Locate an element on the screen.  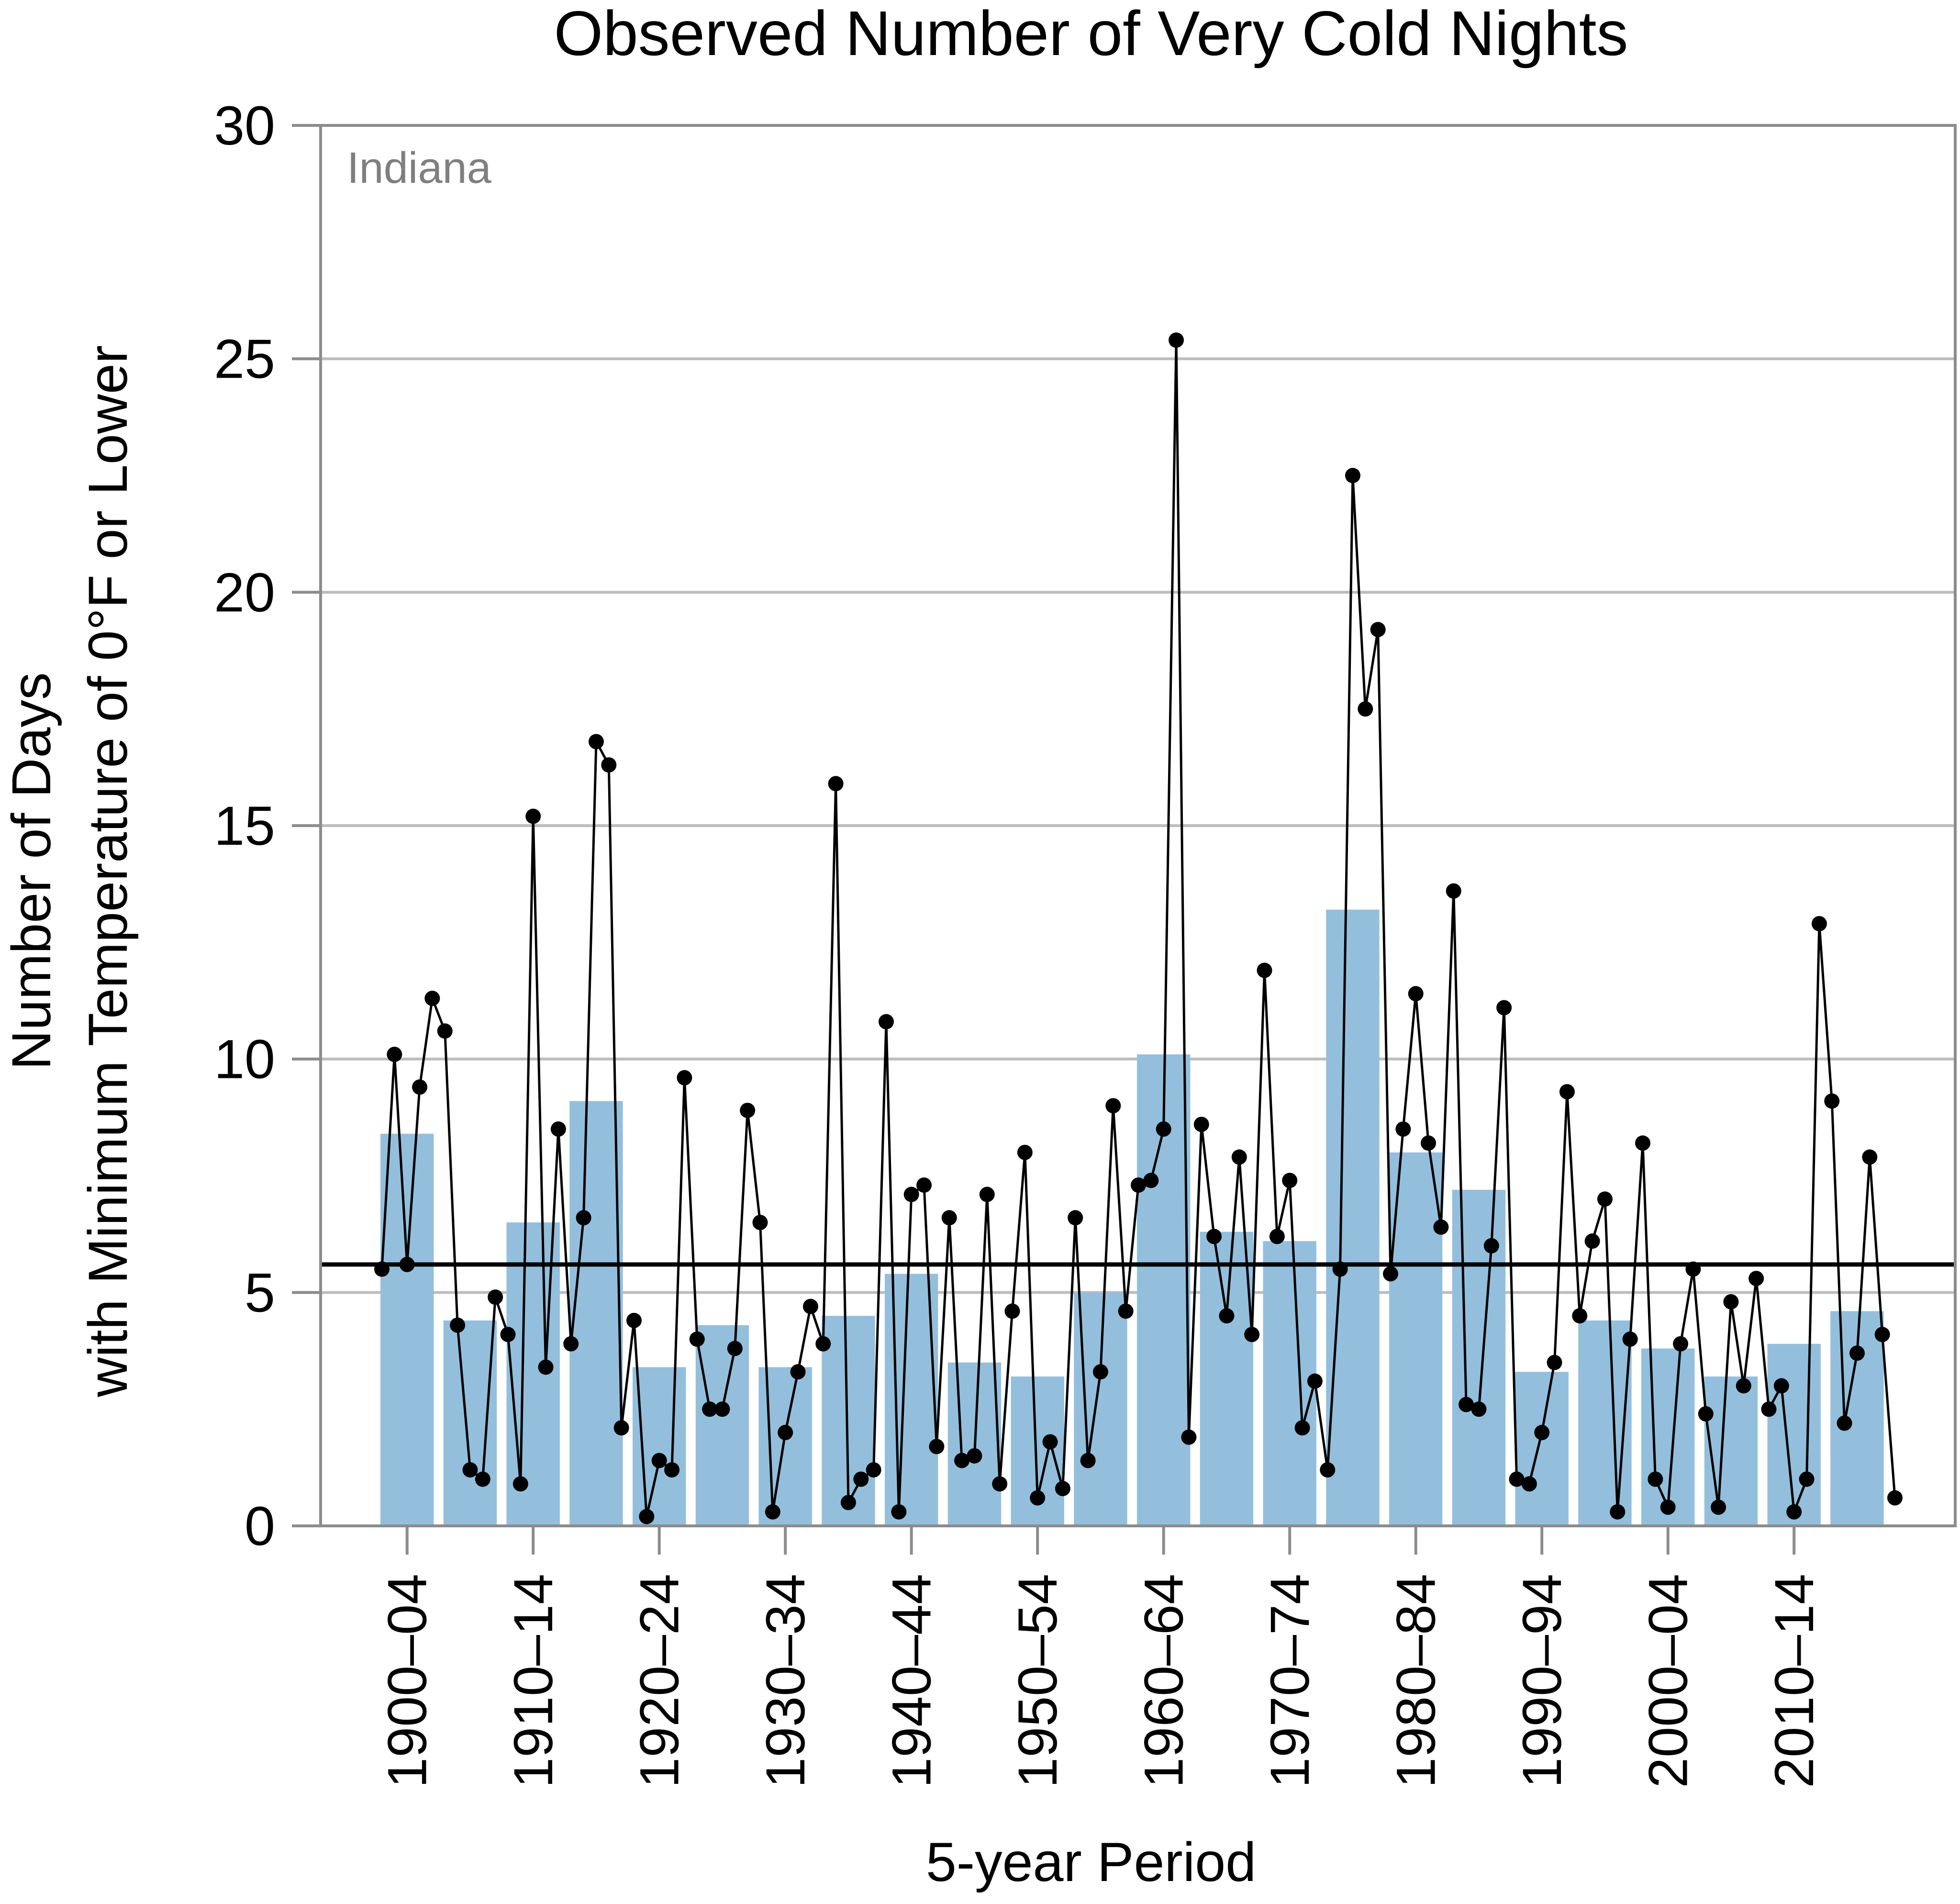
x-tick-label: 1930–34 is located at coordinates (786, 1681).